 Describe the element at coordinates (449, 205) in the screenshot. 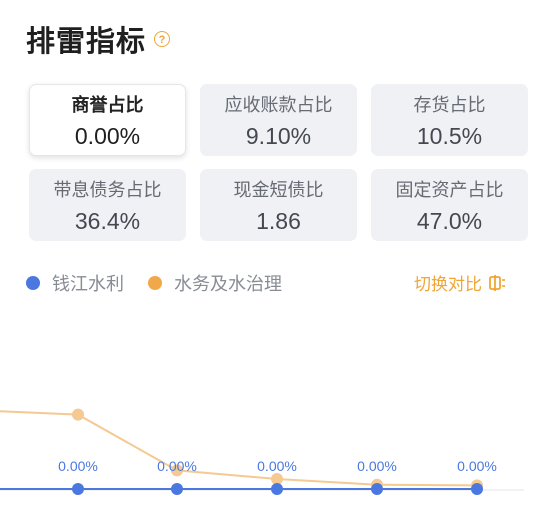

I see `metric-card-fixed-assets: 固定资产占比 47.0%` at that location.